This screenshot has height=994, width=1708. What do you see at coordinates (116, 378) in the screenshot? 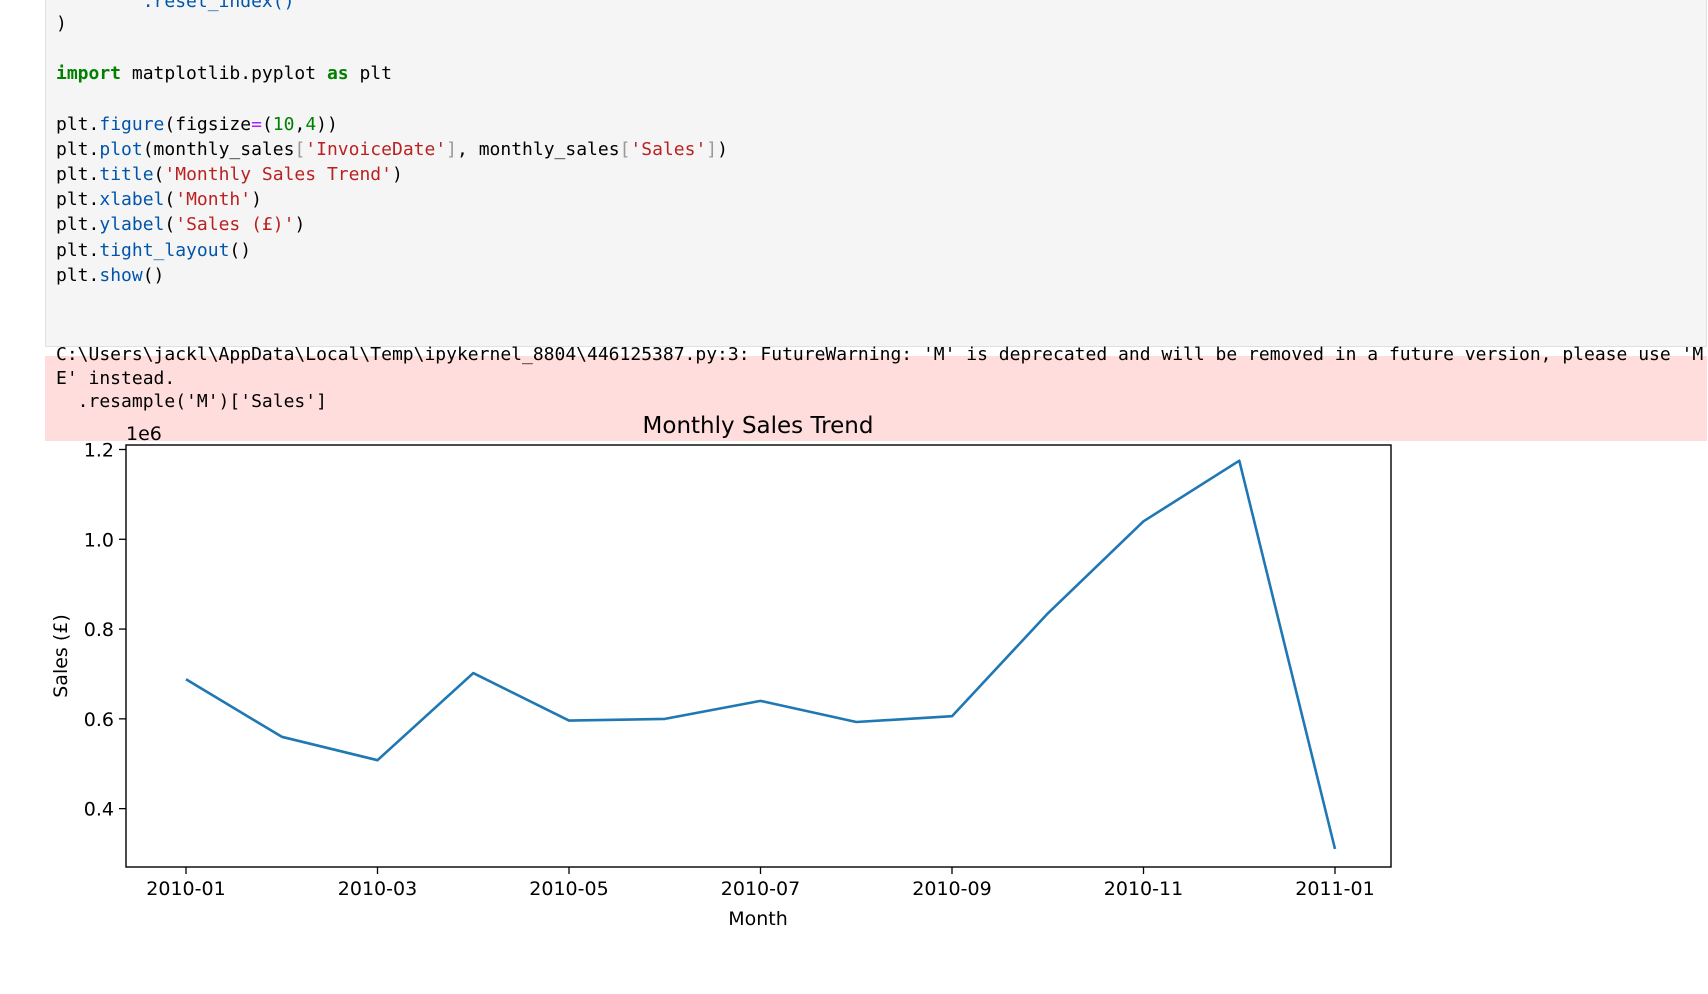
I see `warning-text: E' instead.` at bounding box center [116, 378].